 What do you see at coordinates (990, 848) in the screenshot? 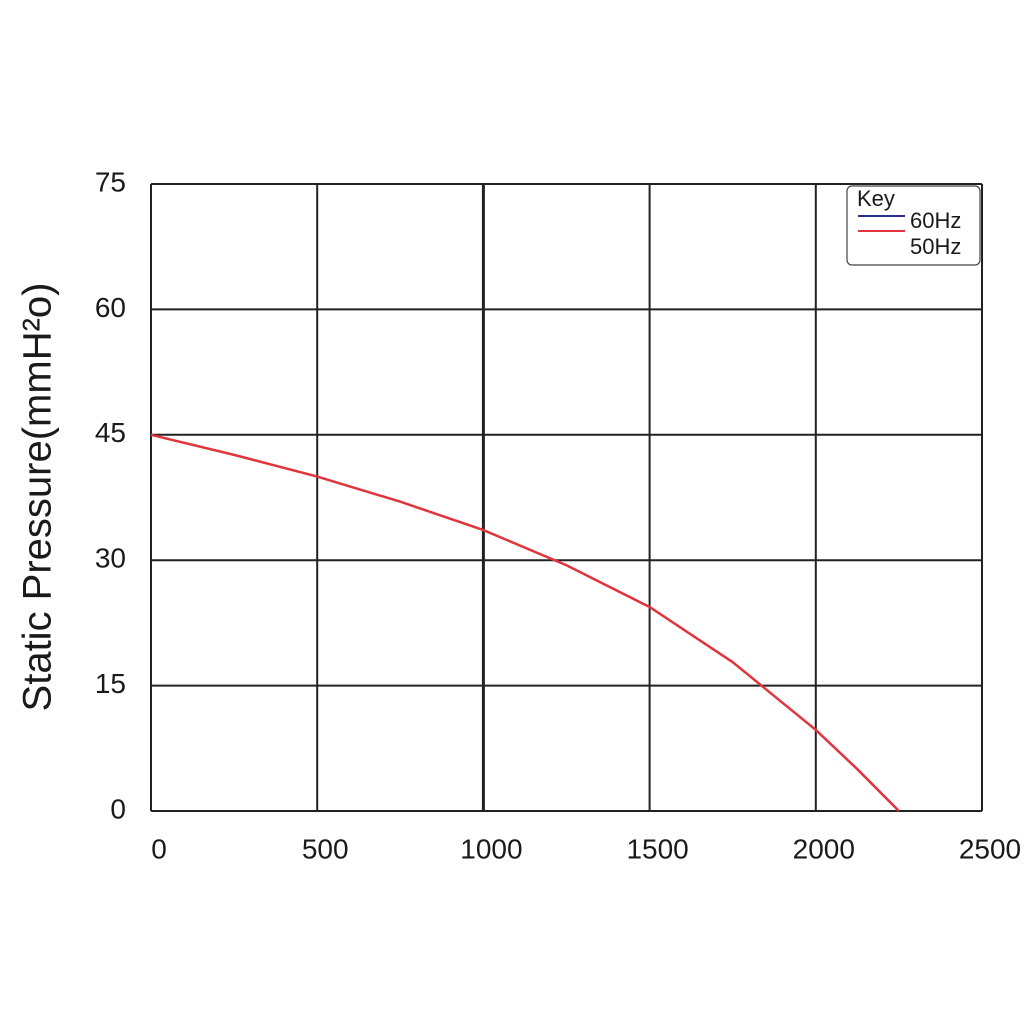
I see `x-tick-label: 2500` at bounding box center [990, 848].